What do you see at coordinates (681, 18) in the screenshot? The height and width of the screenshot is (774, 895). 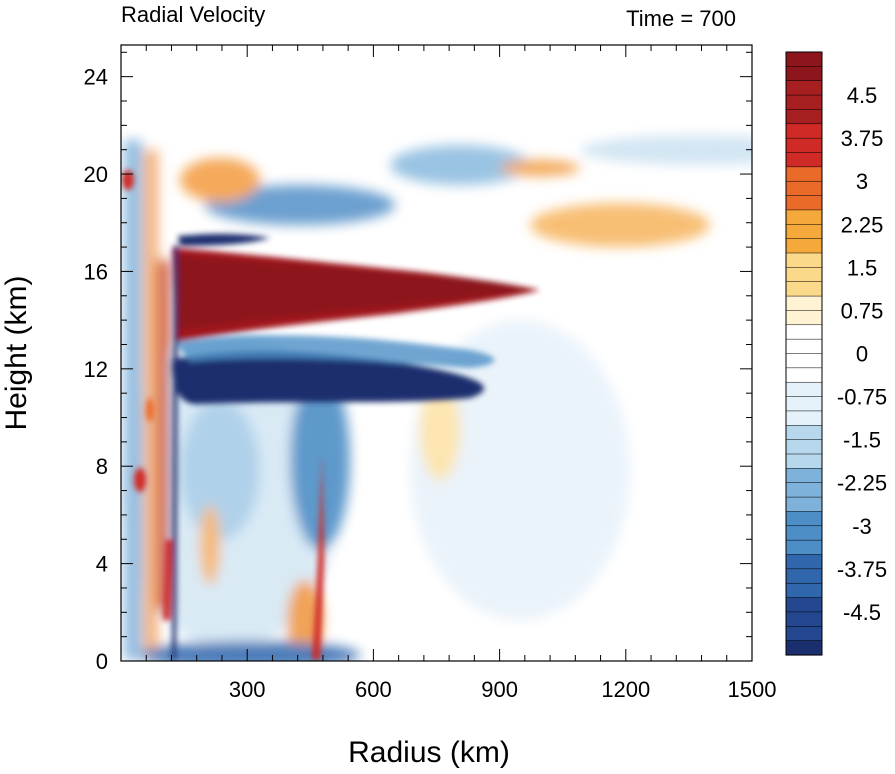 I see `chart-title-right: Time = 700` at bounding box center [681, 18].